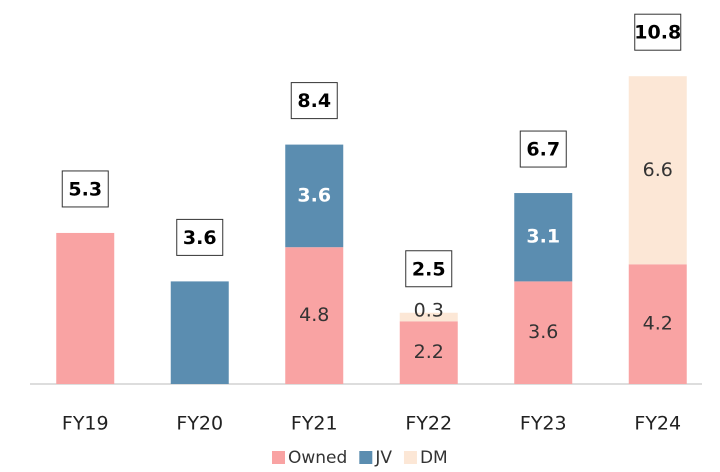 The width and height of the screenshot is (720, 472). Describe the element at coordinates (434, 458) in the screenshot. I see `legend-label: DM` at that location.